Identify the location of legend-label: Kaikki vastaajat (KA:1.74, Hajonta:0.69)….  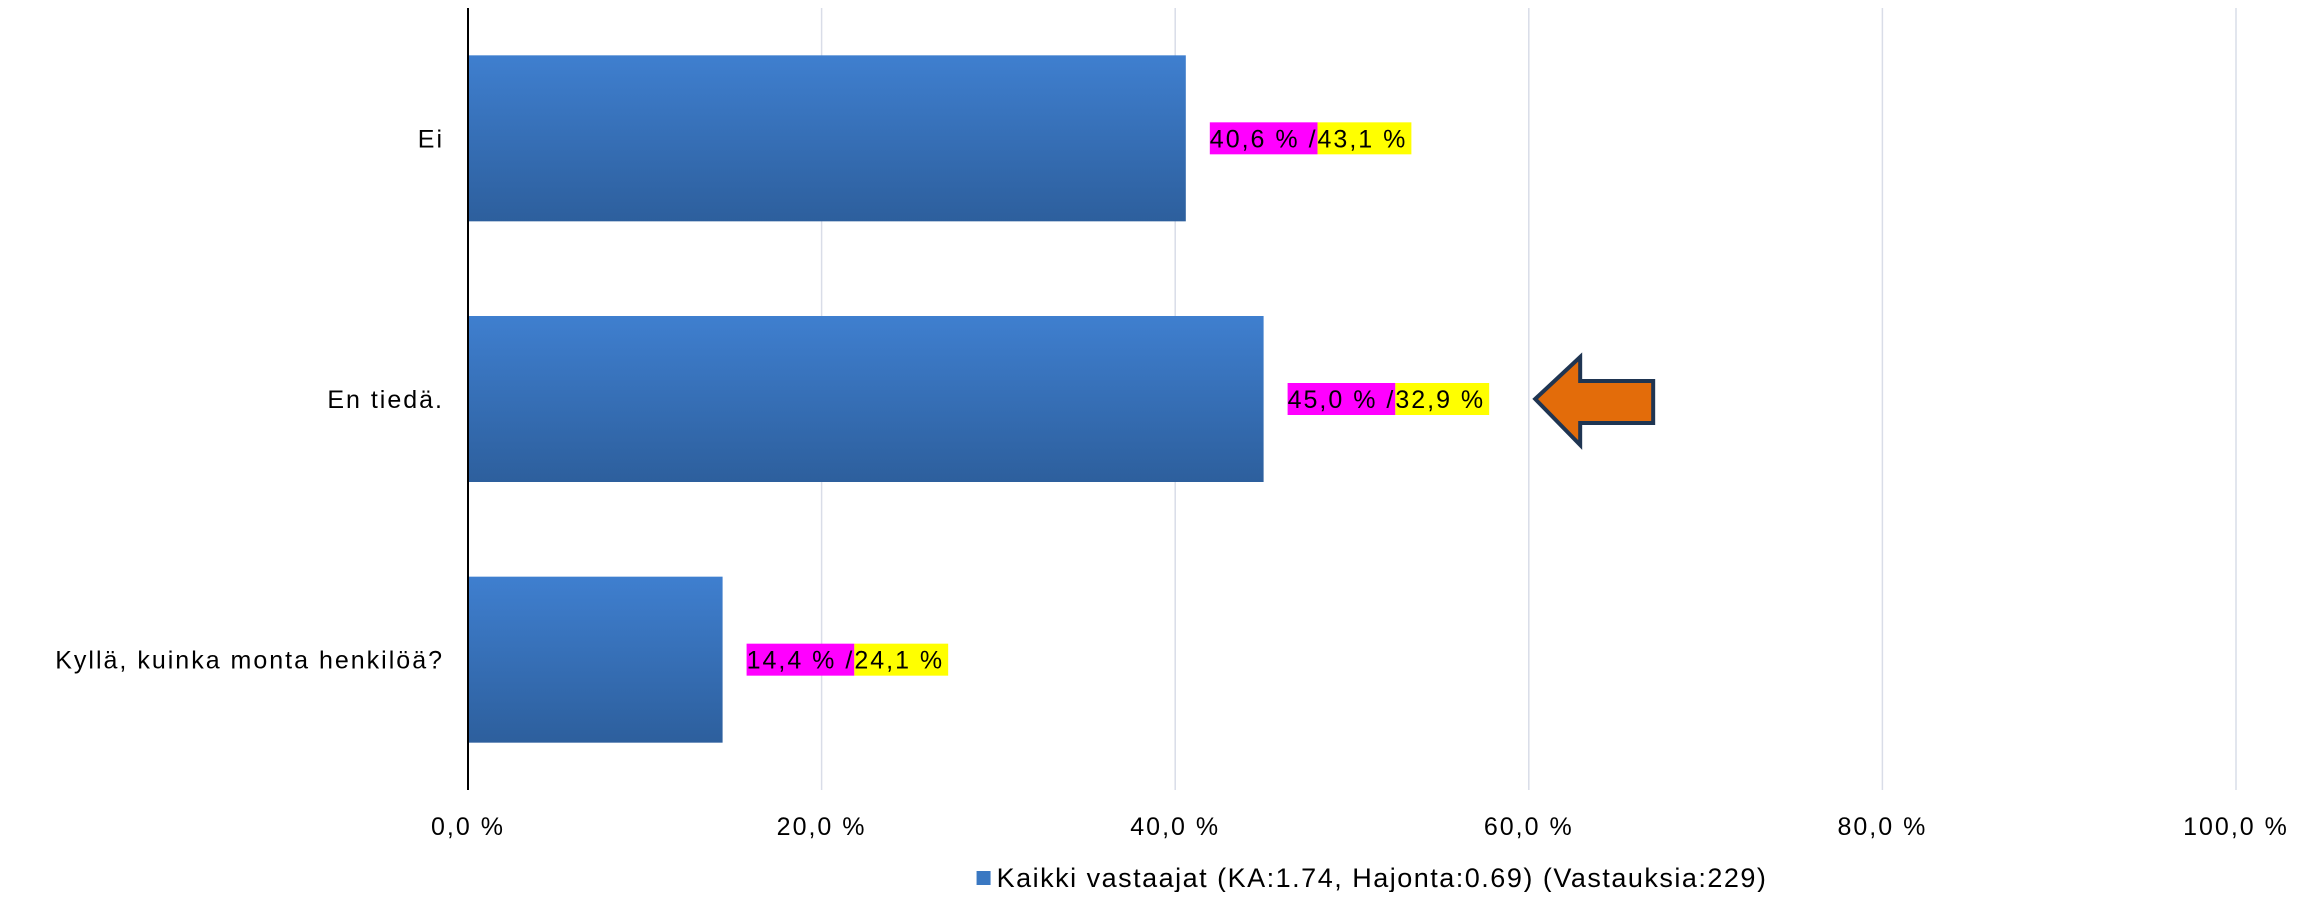
(1382, 877).